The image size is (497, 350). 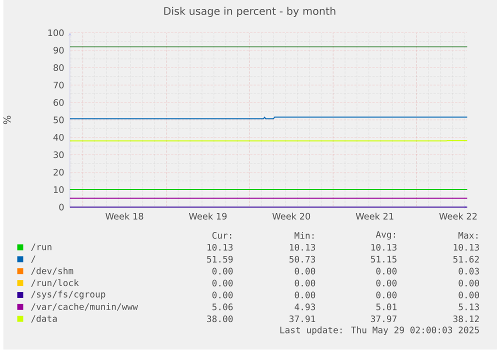 I want to click on text: 38.00, so click(x=220, y=319).